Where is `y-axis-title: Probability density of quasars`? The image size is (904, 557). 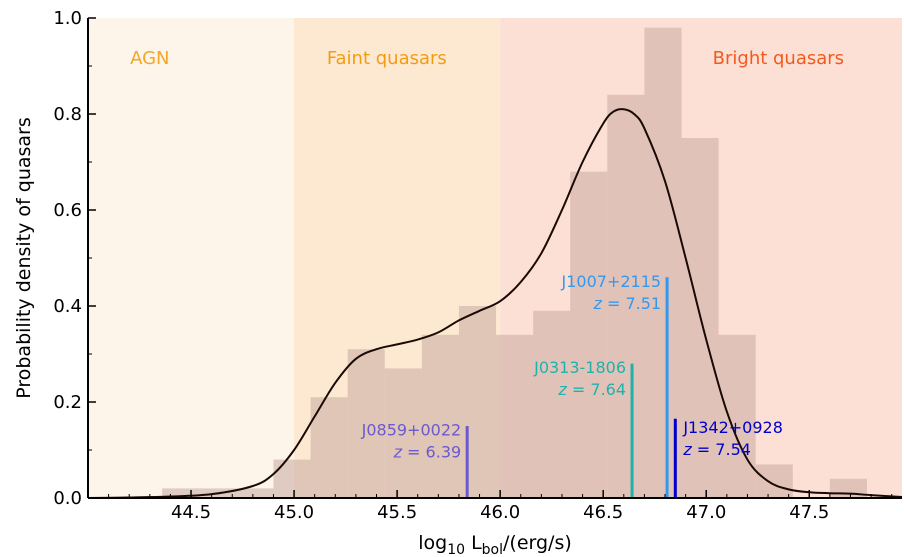 y-axis-title: Probability density of quasars is located at coordinates (24, 258).